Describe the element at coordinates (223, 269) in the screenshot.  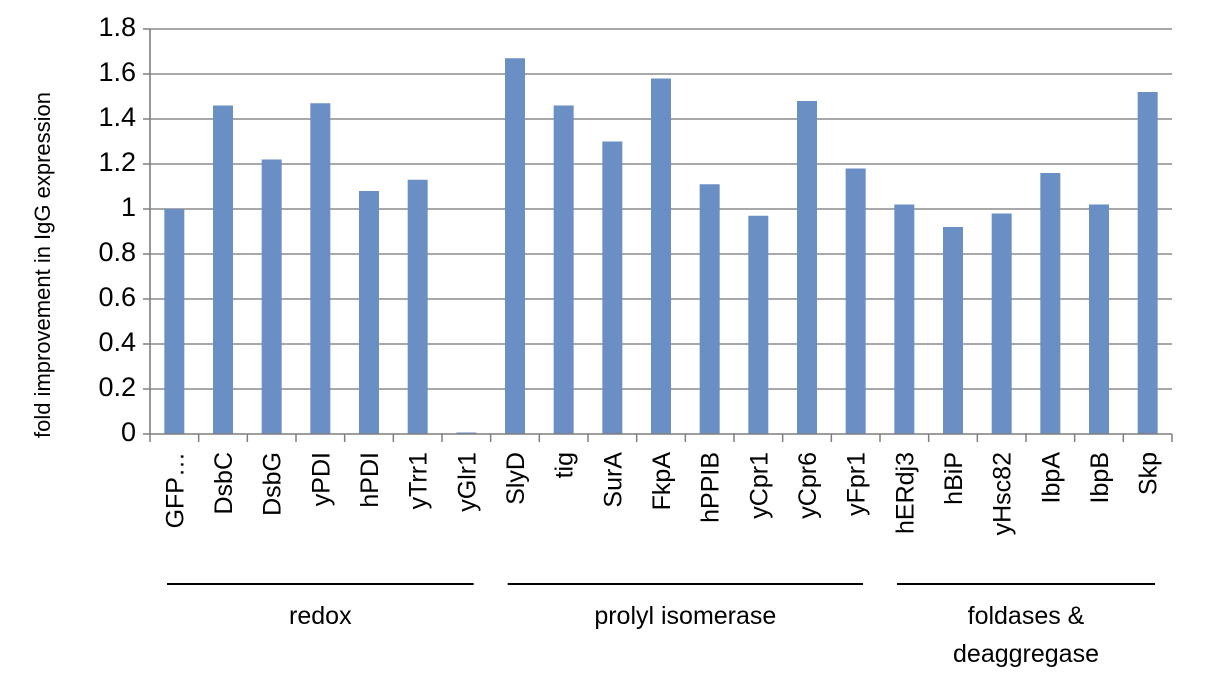
I see `bar-dsbc` at that location.